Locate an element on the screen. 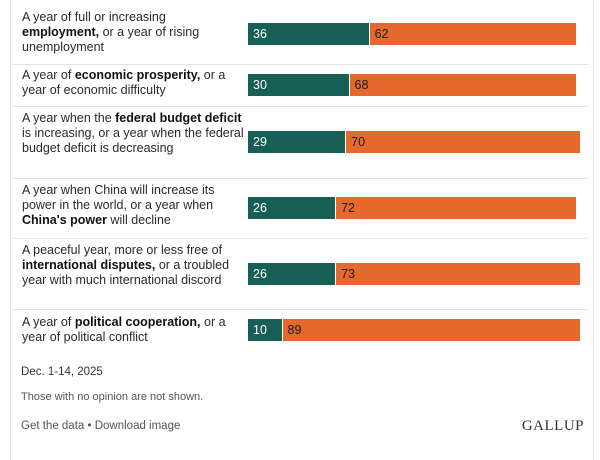 This screenshot has height=460, width=600. stacked-bar: 29 70 is located at coordinates (414, 142).